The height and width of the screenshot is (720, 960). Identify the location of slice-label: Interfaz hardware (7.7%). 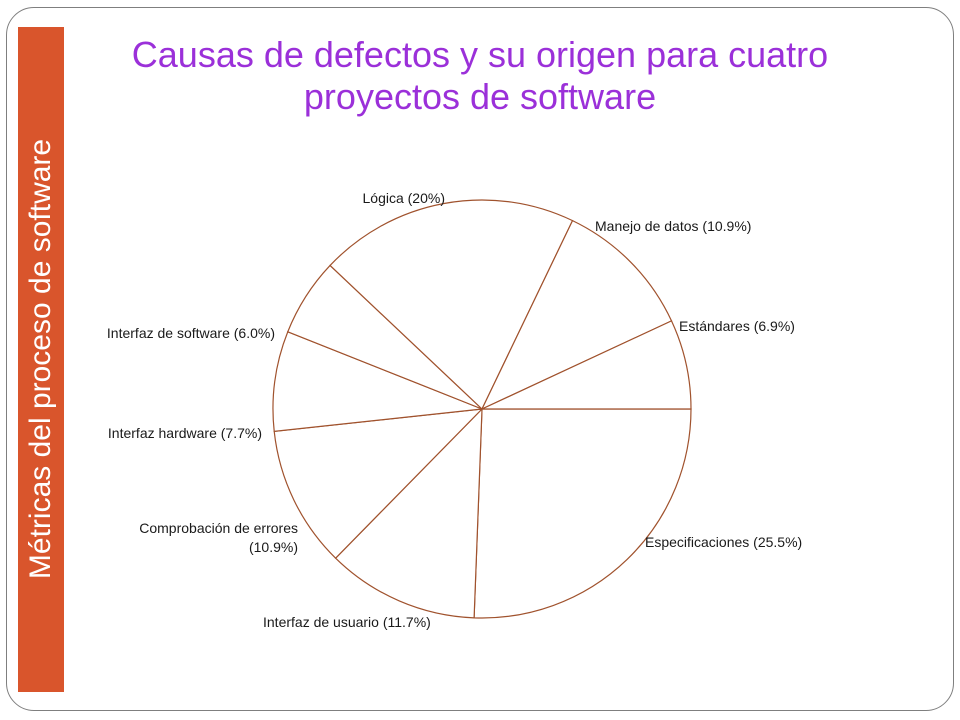
(185, 433).